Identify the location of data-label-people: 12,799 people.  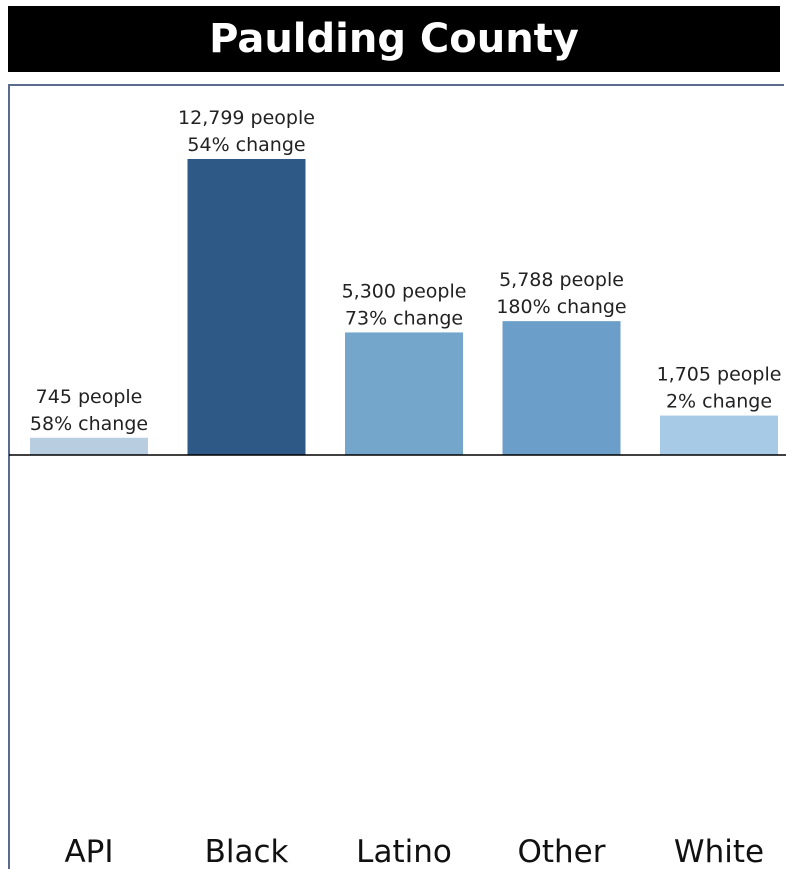
(246, 118).